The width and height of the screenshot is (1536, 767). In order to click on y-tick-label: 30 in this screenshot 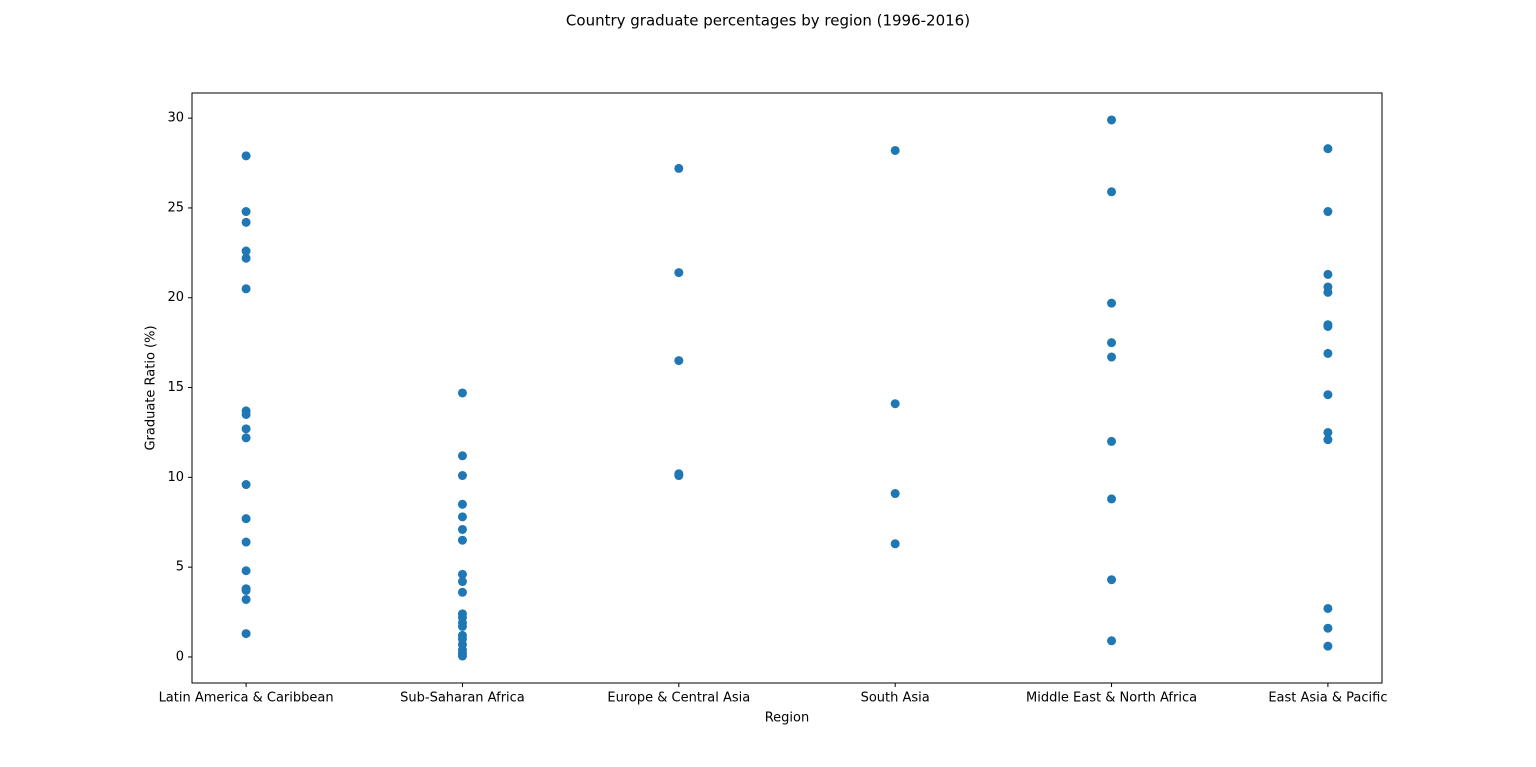, I will do `click(175, 118)`.